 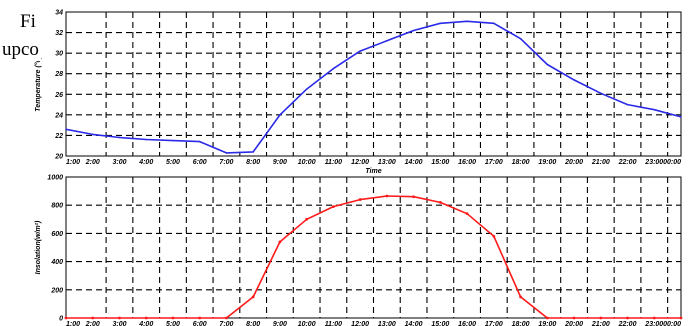 I want to click on temperature-x-tick-label: 8:00, so click(x=253, y=162).